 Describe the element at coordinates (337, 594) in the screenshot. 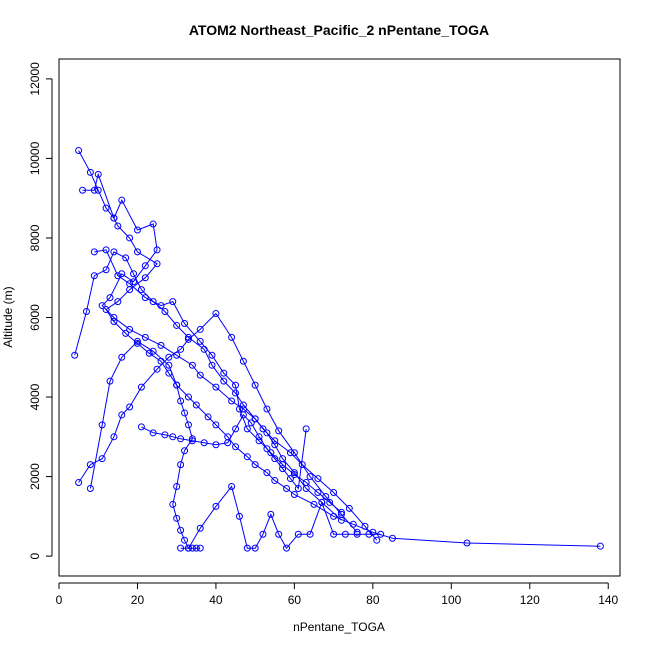

I see `x-axis: 0 20 40 60 80 100 120 140` at that location.